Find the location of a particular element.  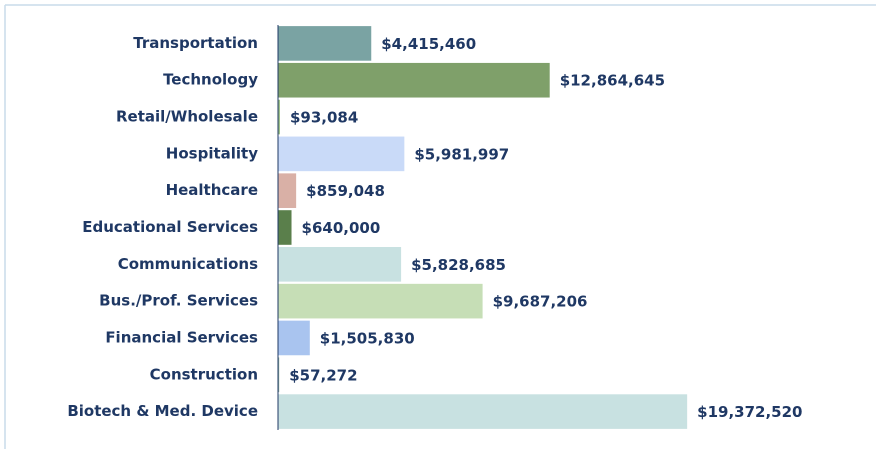

value-label: $57,272 is located at coordinates (323, 375).